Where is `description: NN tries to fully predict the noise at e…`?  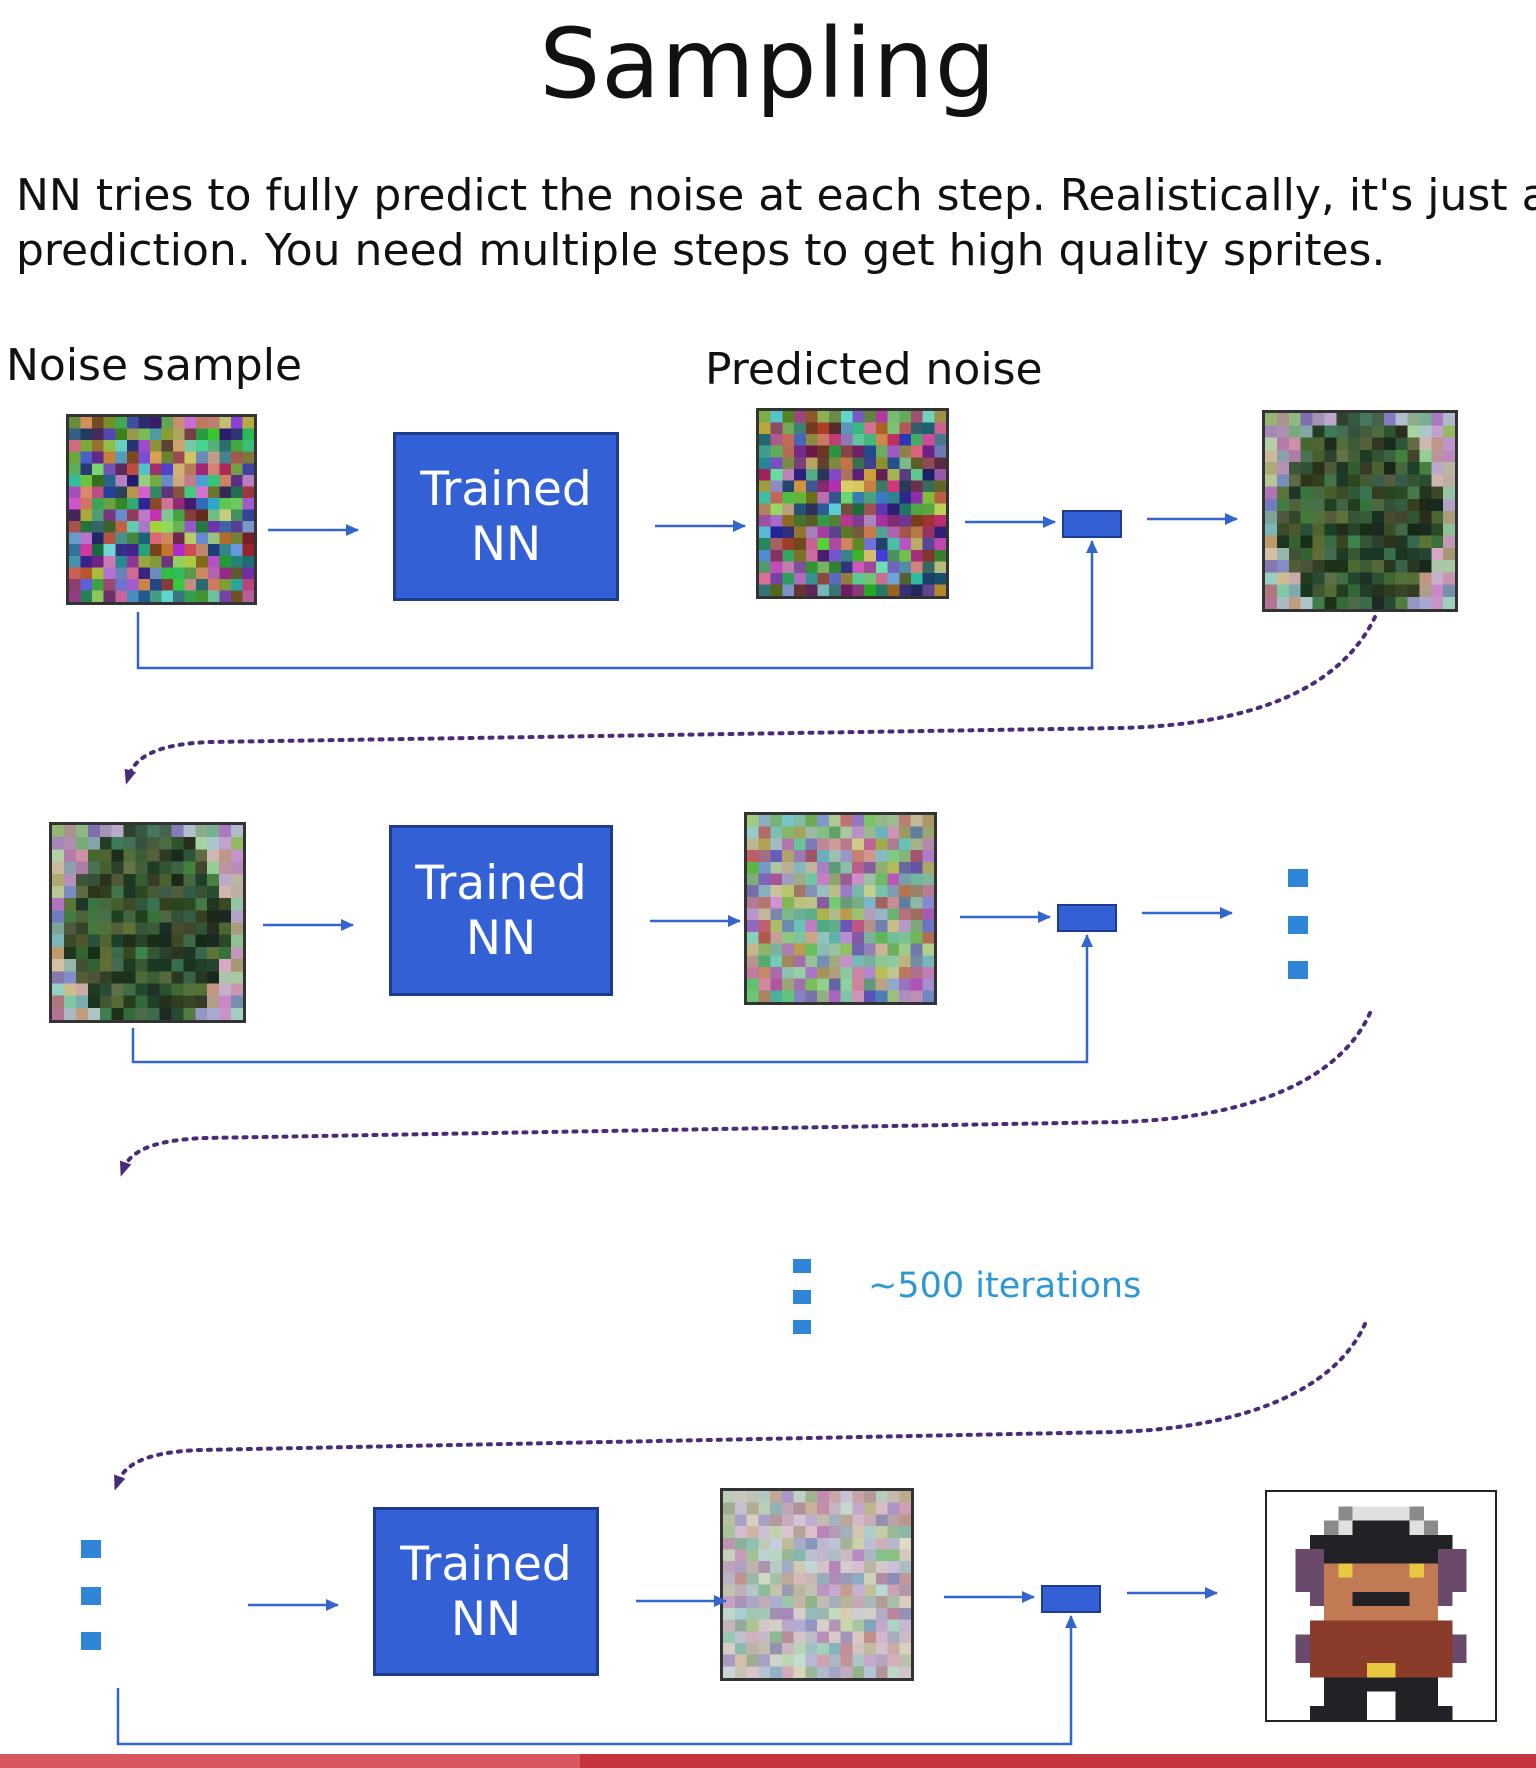 description: NN tries to fully predict the noise at e… is located at coordinates (776, 223).